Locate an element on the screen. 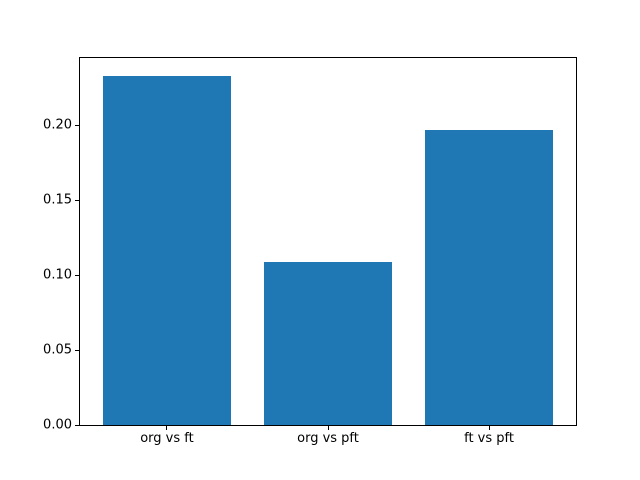 This screenshot has width=640, height=480. bar-ft-vs-pft is located at coordinates (489, 277).